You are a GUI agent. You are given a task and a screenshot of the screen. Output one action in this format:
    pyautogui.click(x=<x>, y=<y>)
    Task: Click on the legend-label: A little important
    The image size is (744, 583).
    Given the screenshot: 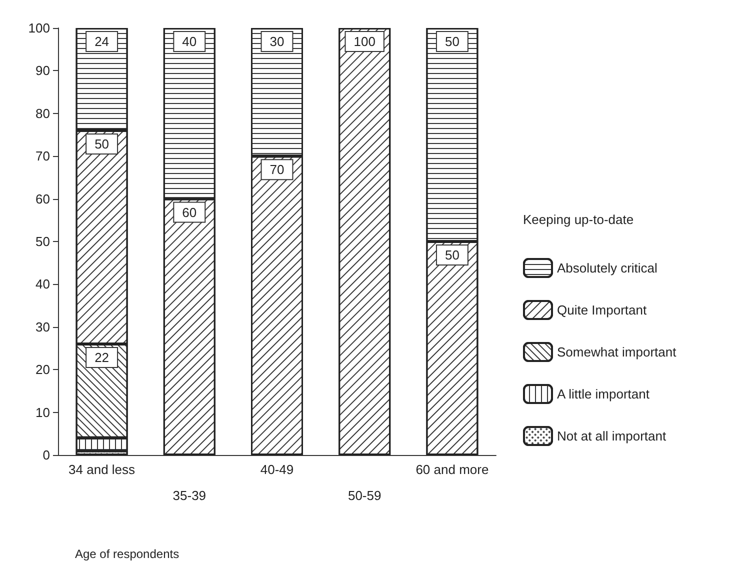 What is the action you would take?
    pyautogui.click(x=603, y=394)
    